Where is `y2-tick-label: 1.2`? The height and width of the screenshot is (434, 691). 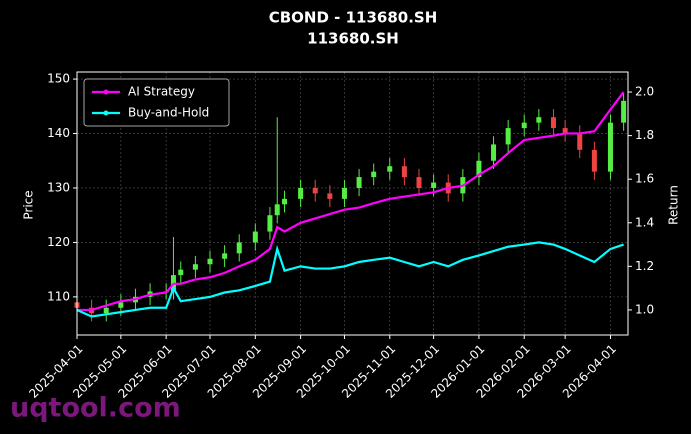
y2-tick-label: 1.2 is located at coordinates (644, 266).